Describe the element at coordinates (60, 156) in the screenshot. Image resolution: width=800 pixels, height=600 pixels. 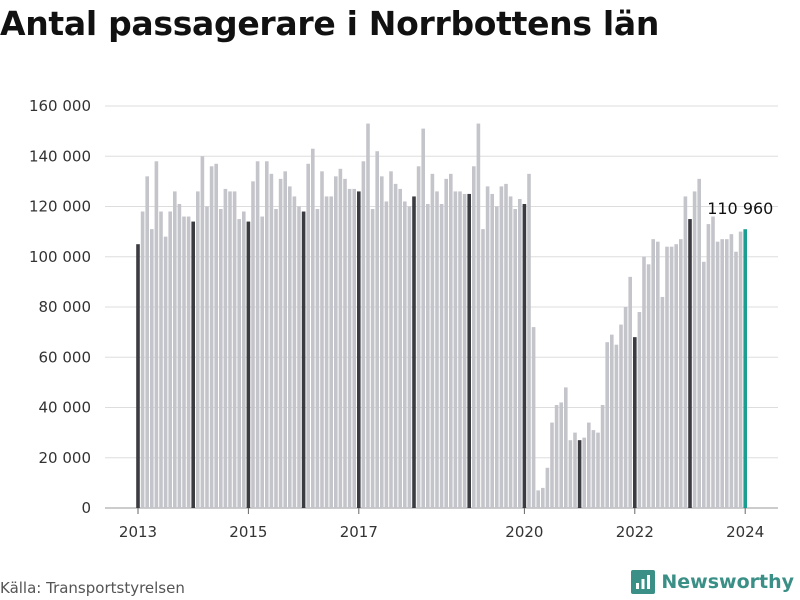
I see `y-tick-label: 140 000` at that location.